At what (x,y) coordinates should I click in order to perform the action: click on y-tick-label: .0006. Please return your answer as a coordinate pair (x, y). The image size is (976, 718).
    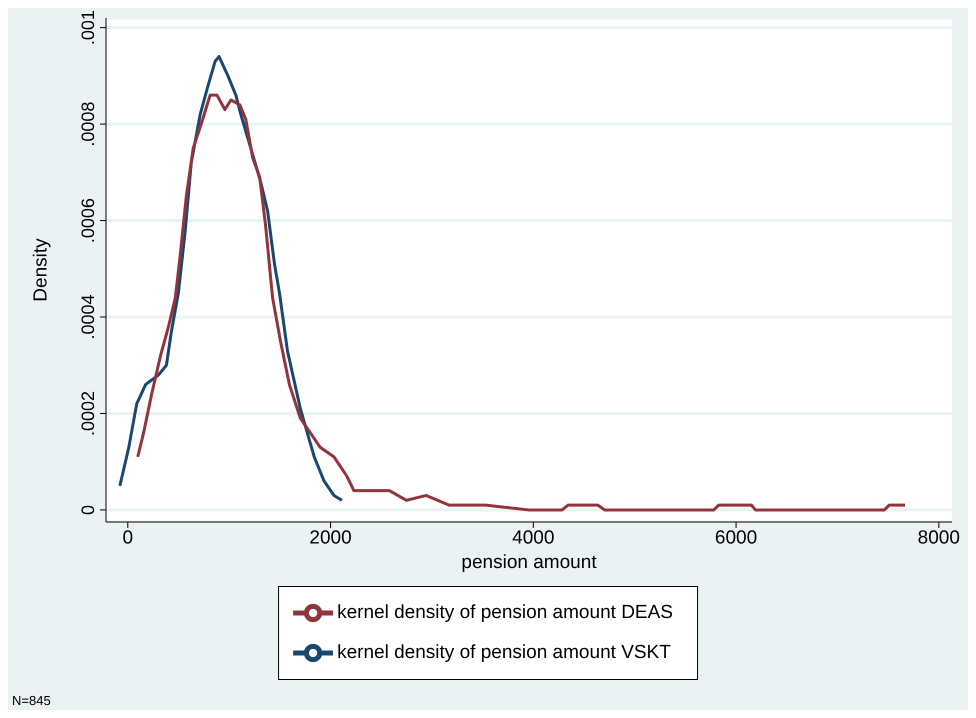
    Looking at the image, I should click on (88, 221).